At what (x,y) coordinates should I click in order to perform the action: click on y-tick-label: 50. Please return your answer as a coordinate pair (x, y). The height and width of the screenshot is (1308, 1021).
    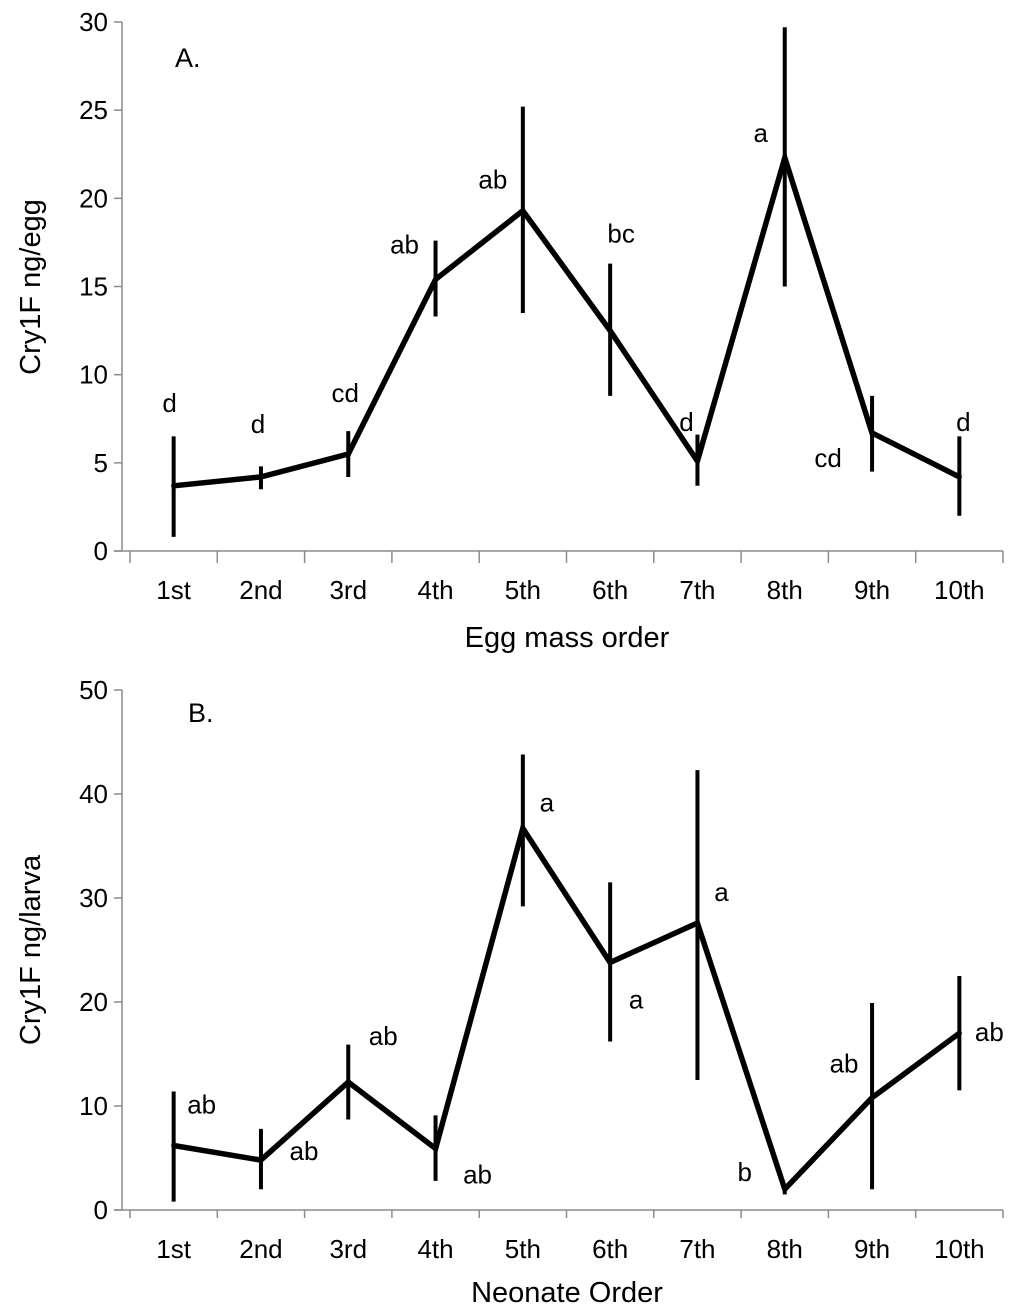
    Looking at the image, I should click on (93, 690).